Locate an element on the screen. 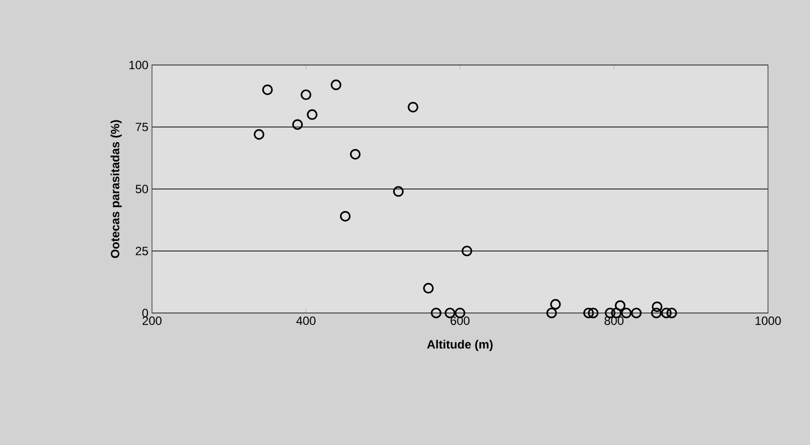  y-tick-label: 100 is located at coordinates (138, 65).